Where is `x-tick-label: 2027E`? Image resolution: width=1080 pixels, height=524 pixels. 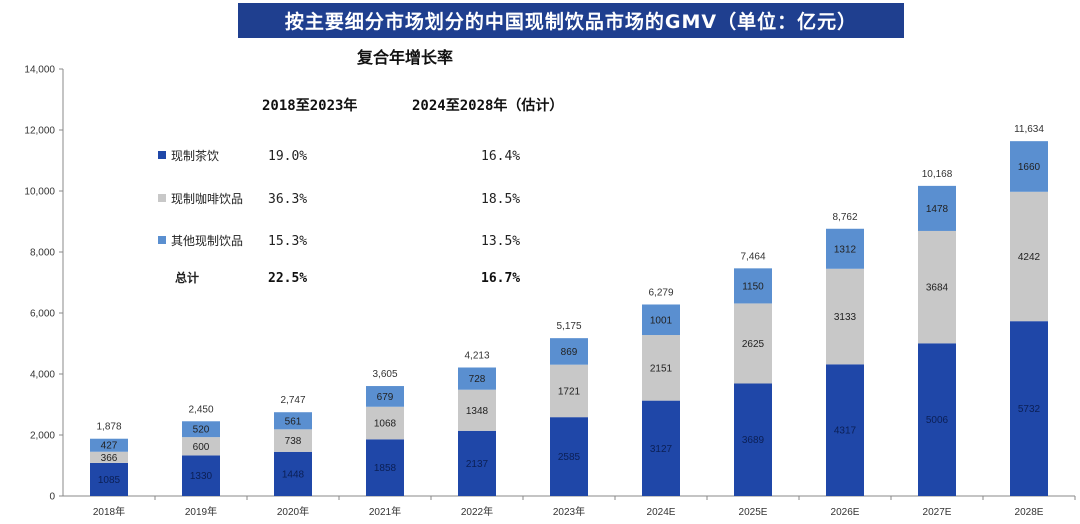 x-tick-label: 2027E is located at coordinates (937, 512).